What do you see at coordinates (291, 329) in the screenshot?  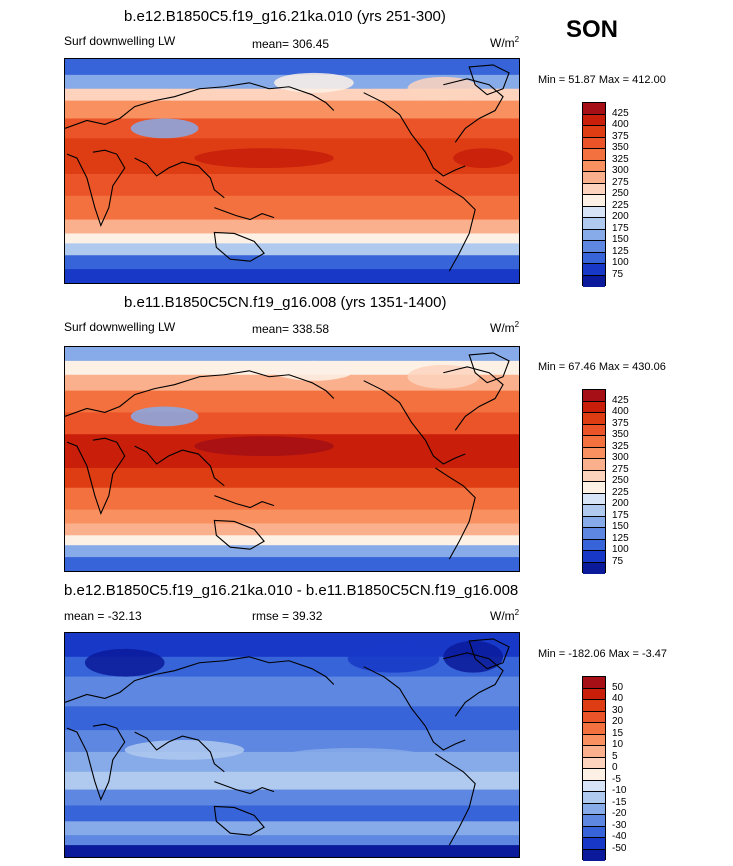 I see `panel-2-mean-label: mean= 338.58` at bounding box center [291, 329].